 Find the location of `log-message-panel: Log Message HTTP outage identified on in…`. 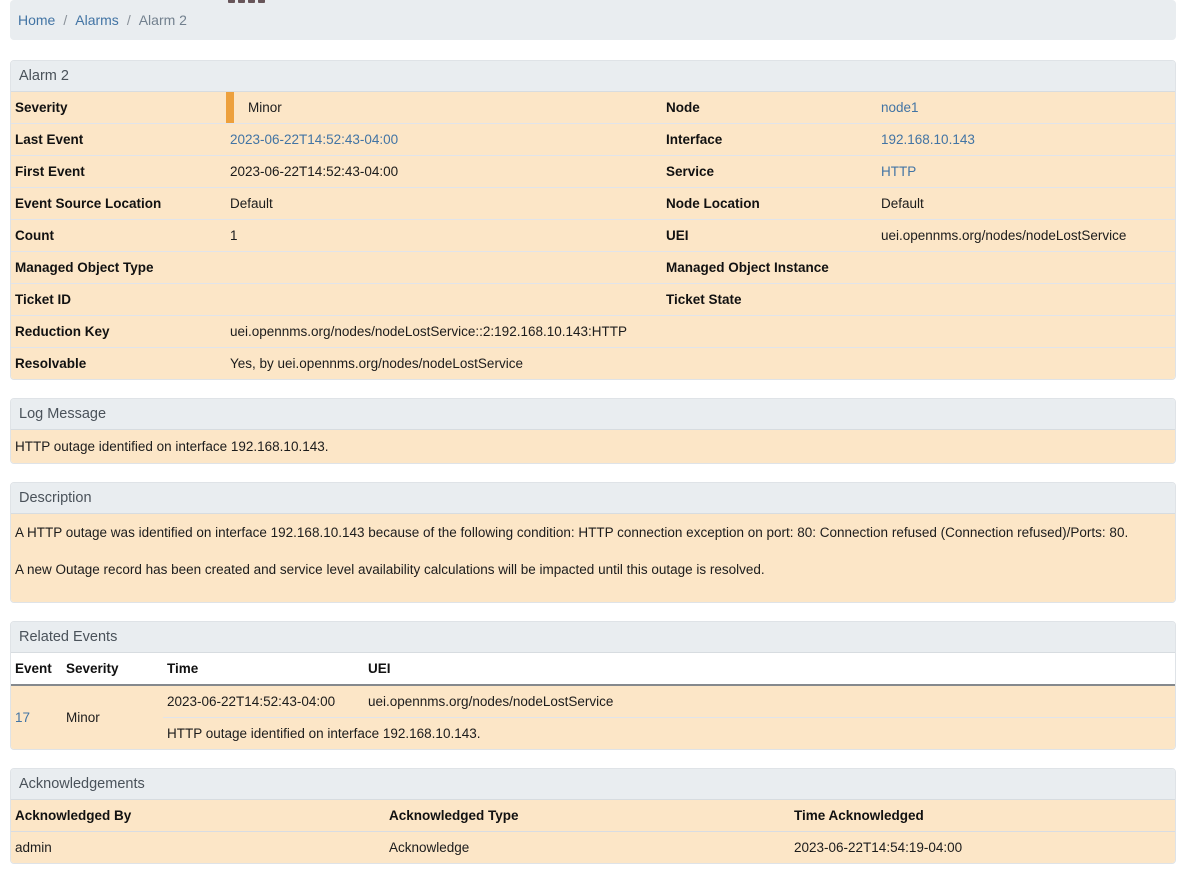

log-message-panel: Log Message HTTP outage identified on in… is located at coordinates (593, 431).